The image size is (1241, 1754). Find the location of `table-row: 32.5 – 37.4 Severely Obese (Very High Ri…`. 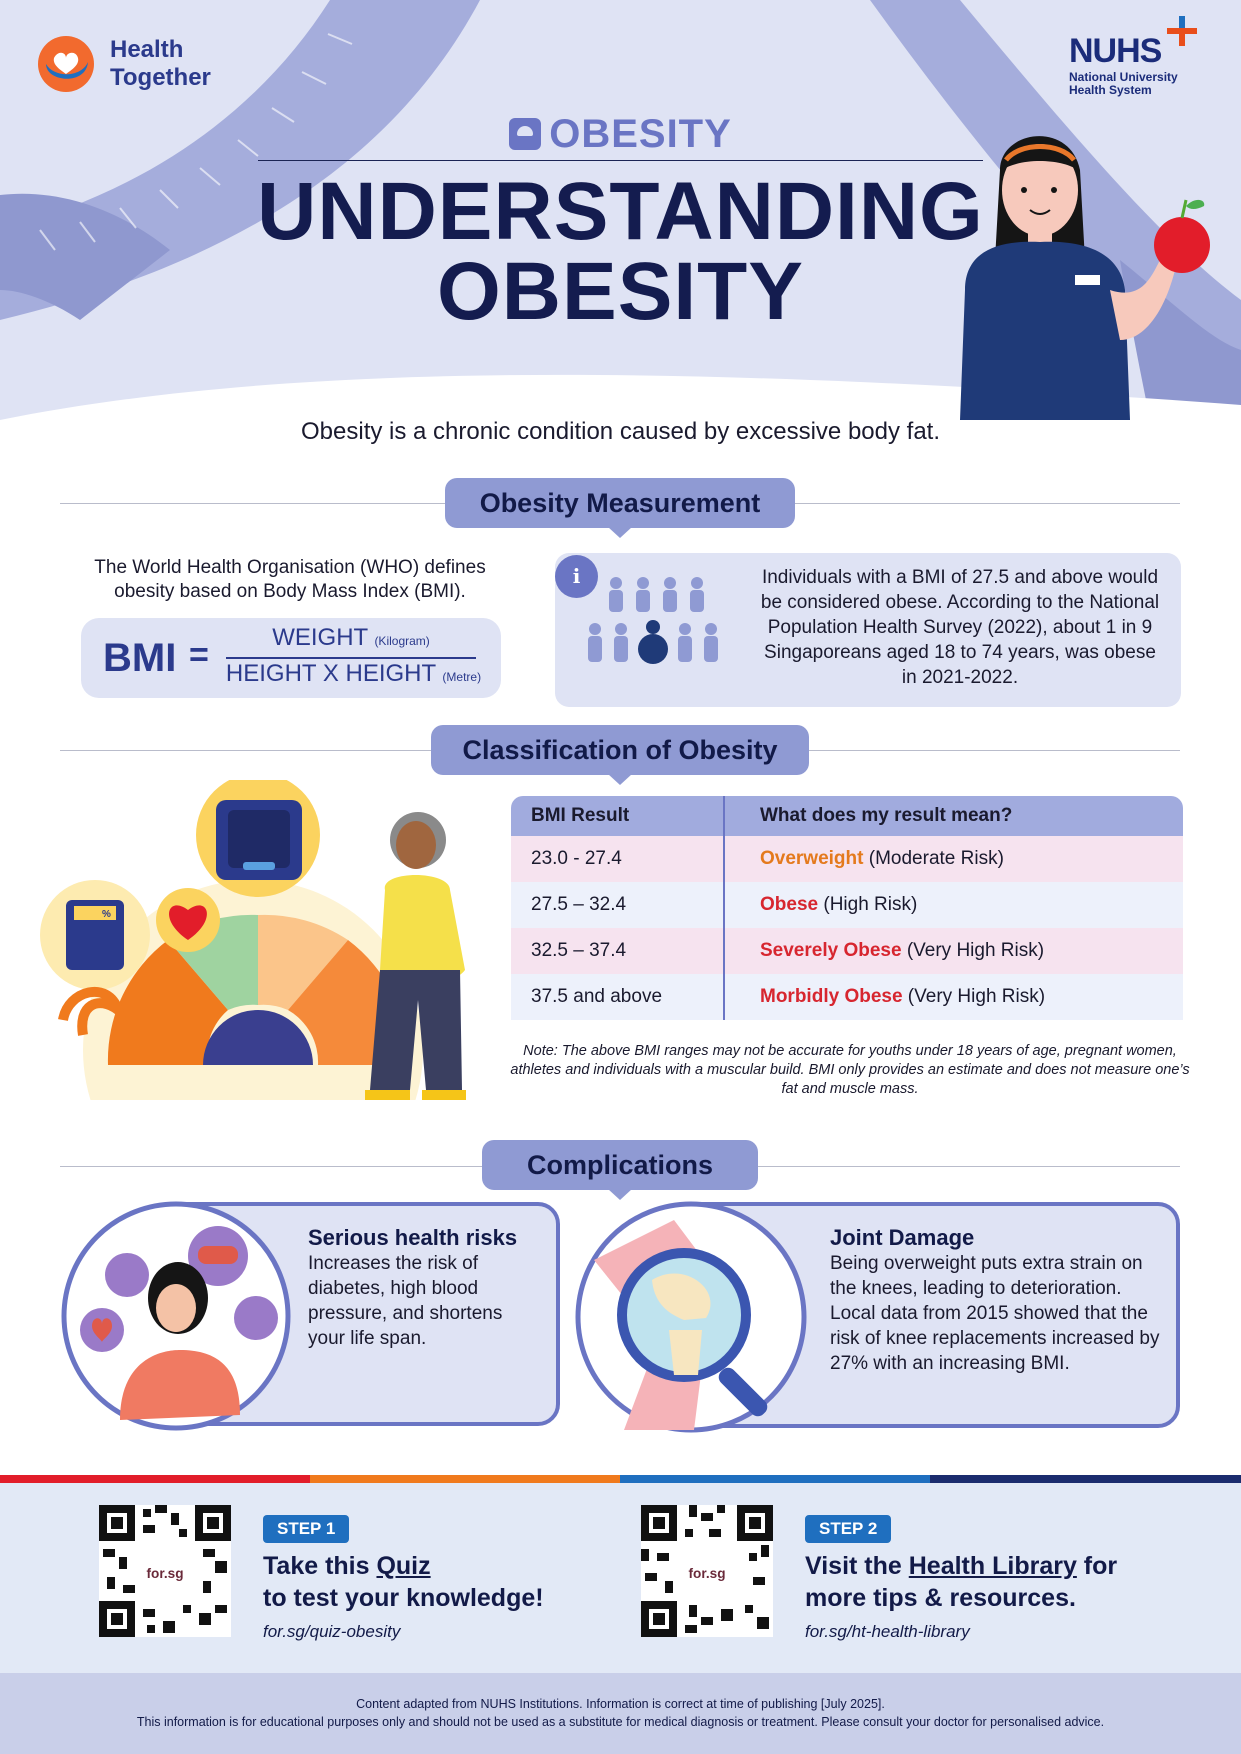

table-row: 32.5 – 37.4 Severely Obese (Very High Ri… is located at coordinates (847, 951).